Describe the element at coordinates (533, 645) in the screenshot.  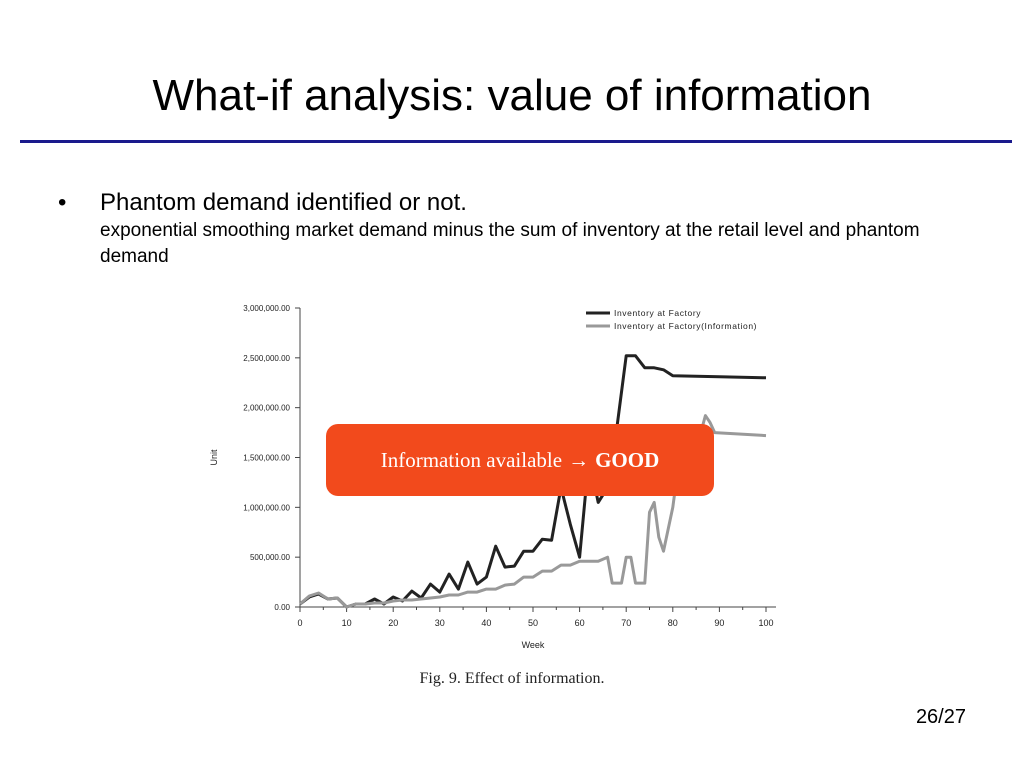
I see `x-axis-label: Week` at that location.